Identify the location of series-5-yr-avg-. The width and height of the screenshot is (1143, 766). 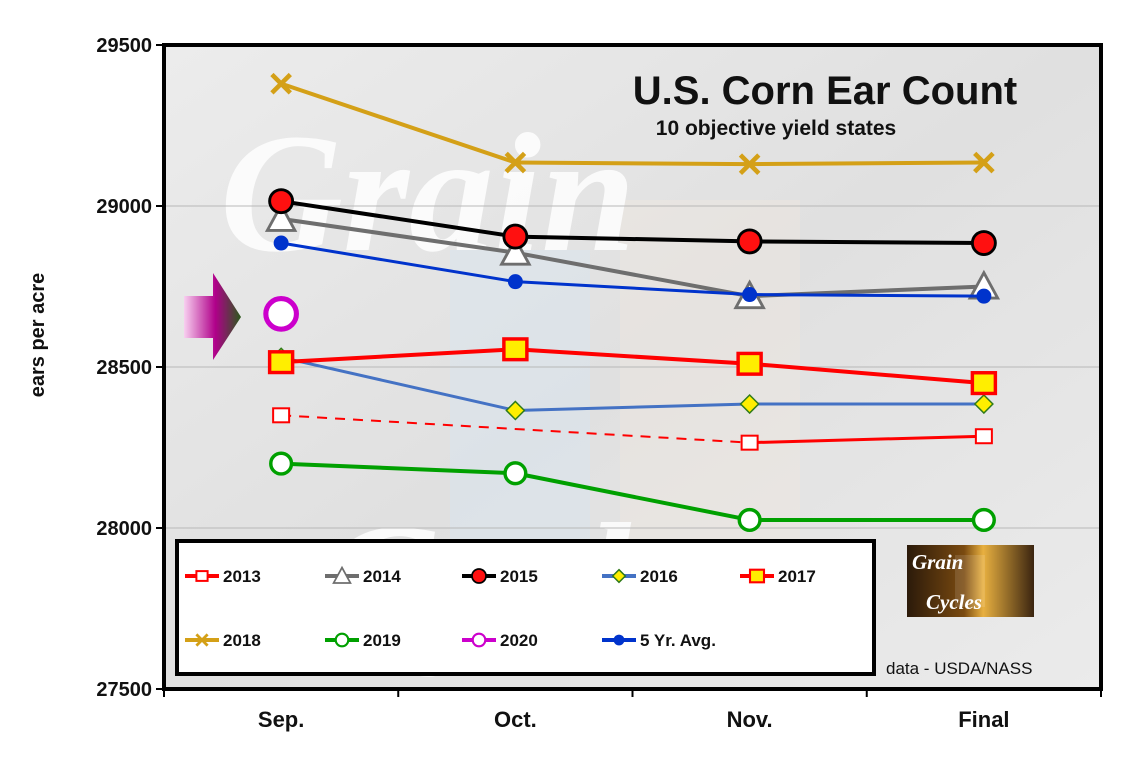
(632, 269).